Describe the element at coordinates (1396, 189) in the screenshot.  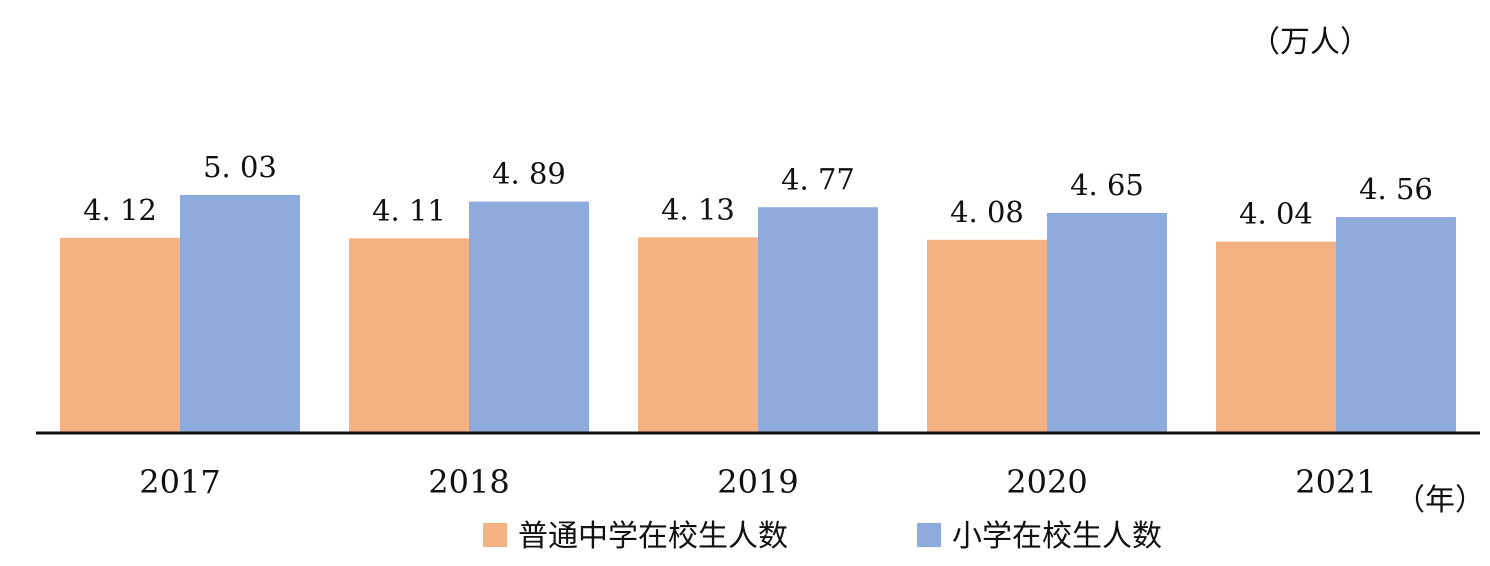
I see `value-label-2021-series-1: 4. 56` at that location.